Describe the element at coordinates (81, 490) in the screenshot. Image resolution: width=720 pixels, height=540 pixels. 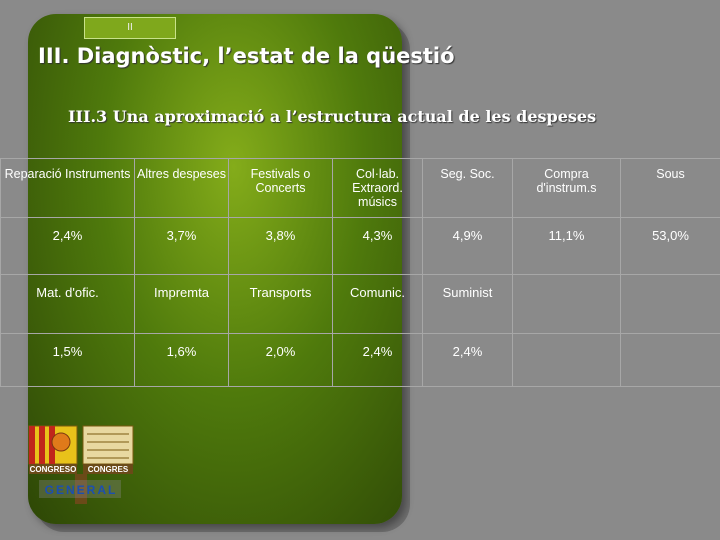
I see `logo-text-general: GENERAL` at that location.